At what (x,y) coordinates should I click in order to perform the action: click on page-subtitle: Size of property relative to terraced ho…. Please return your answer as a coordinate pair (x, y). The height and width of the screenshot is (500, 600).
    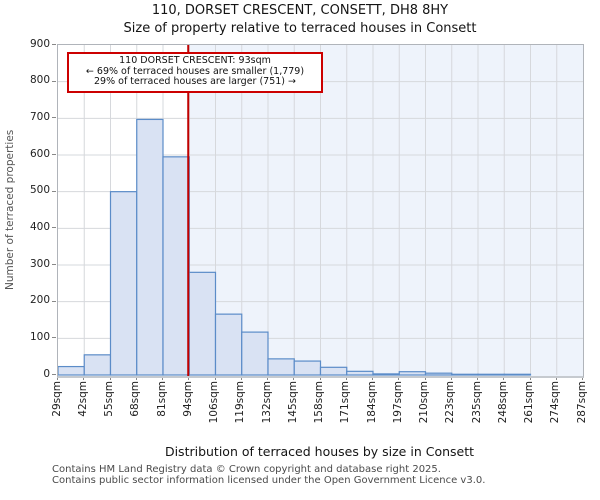
    Looking at the image, I should click on (300, 28).